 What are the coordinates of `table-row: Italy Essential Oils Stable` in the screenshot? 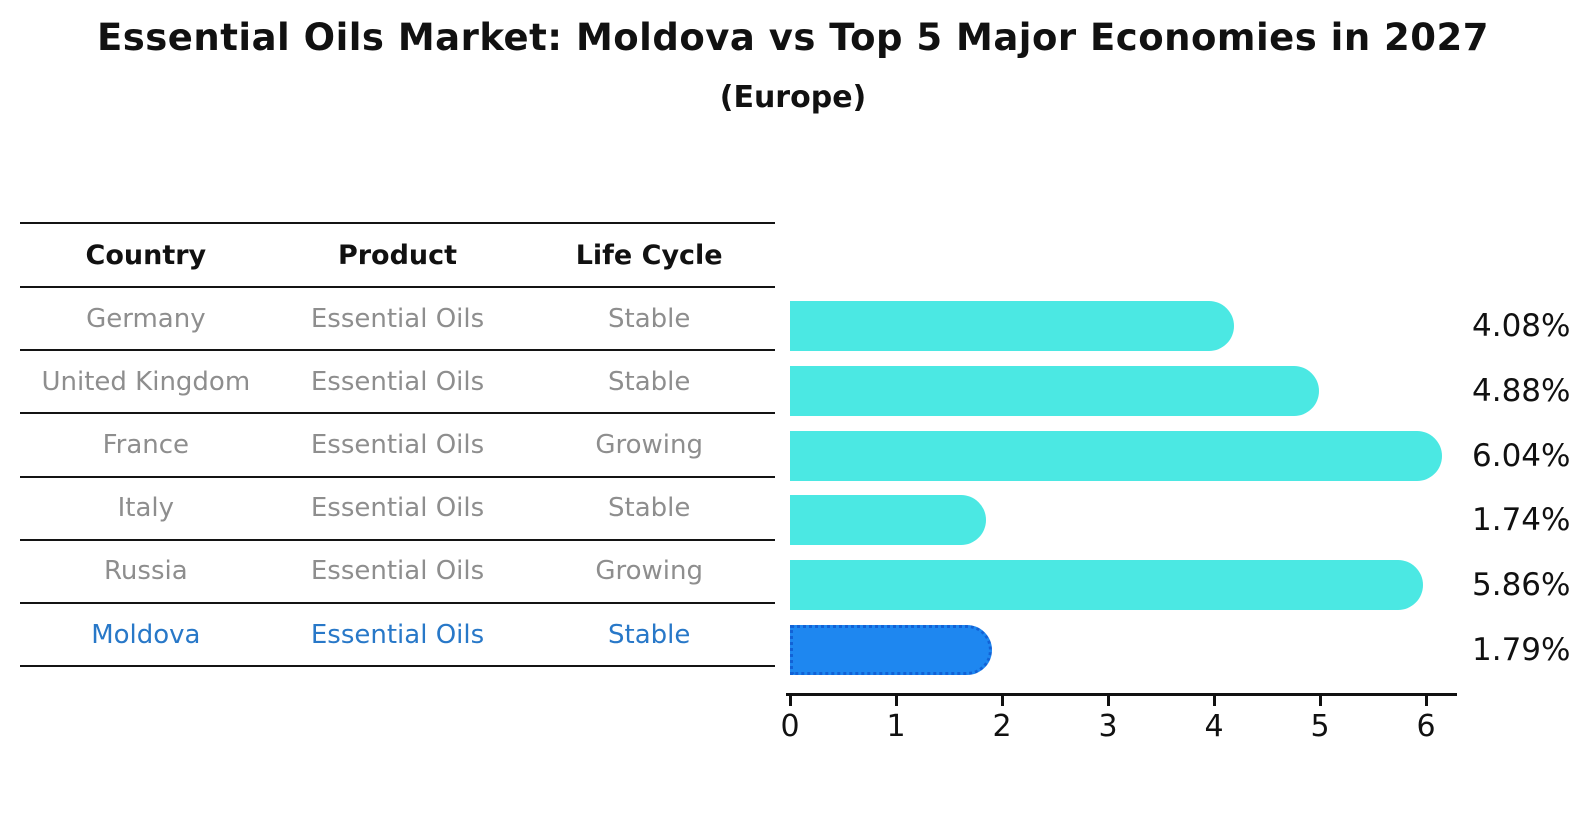 It's located at (397, 509).